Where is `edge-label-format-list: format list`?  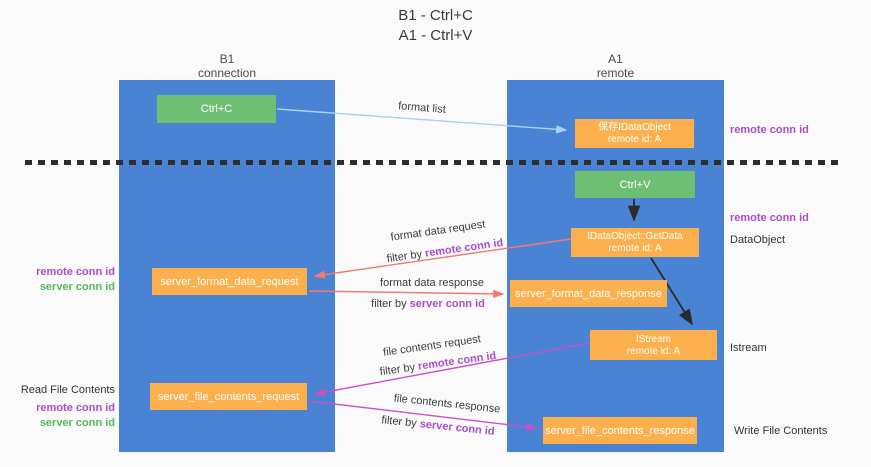
edge-label-format-list: format list is located at coordinates (422, 108).